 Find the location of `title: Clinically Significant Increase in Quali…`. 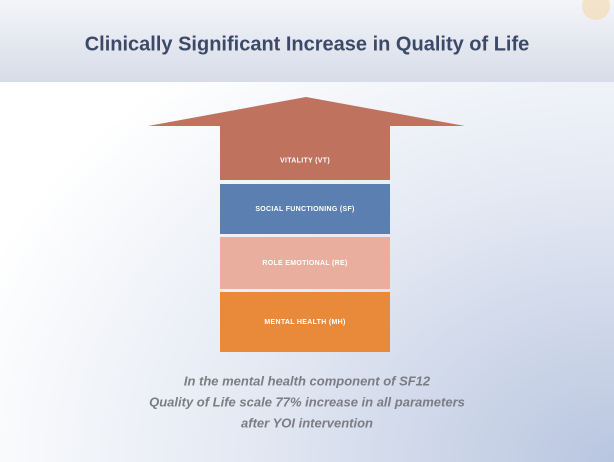

title: Clinically Significant Increase in Quali… is located at coordinates (307, 44).